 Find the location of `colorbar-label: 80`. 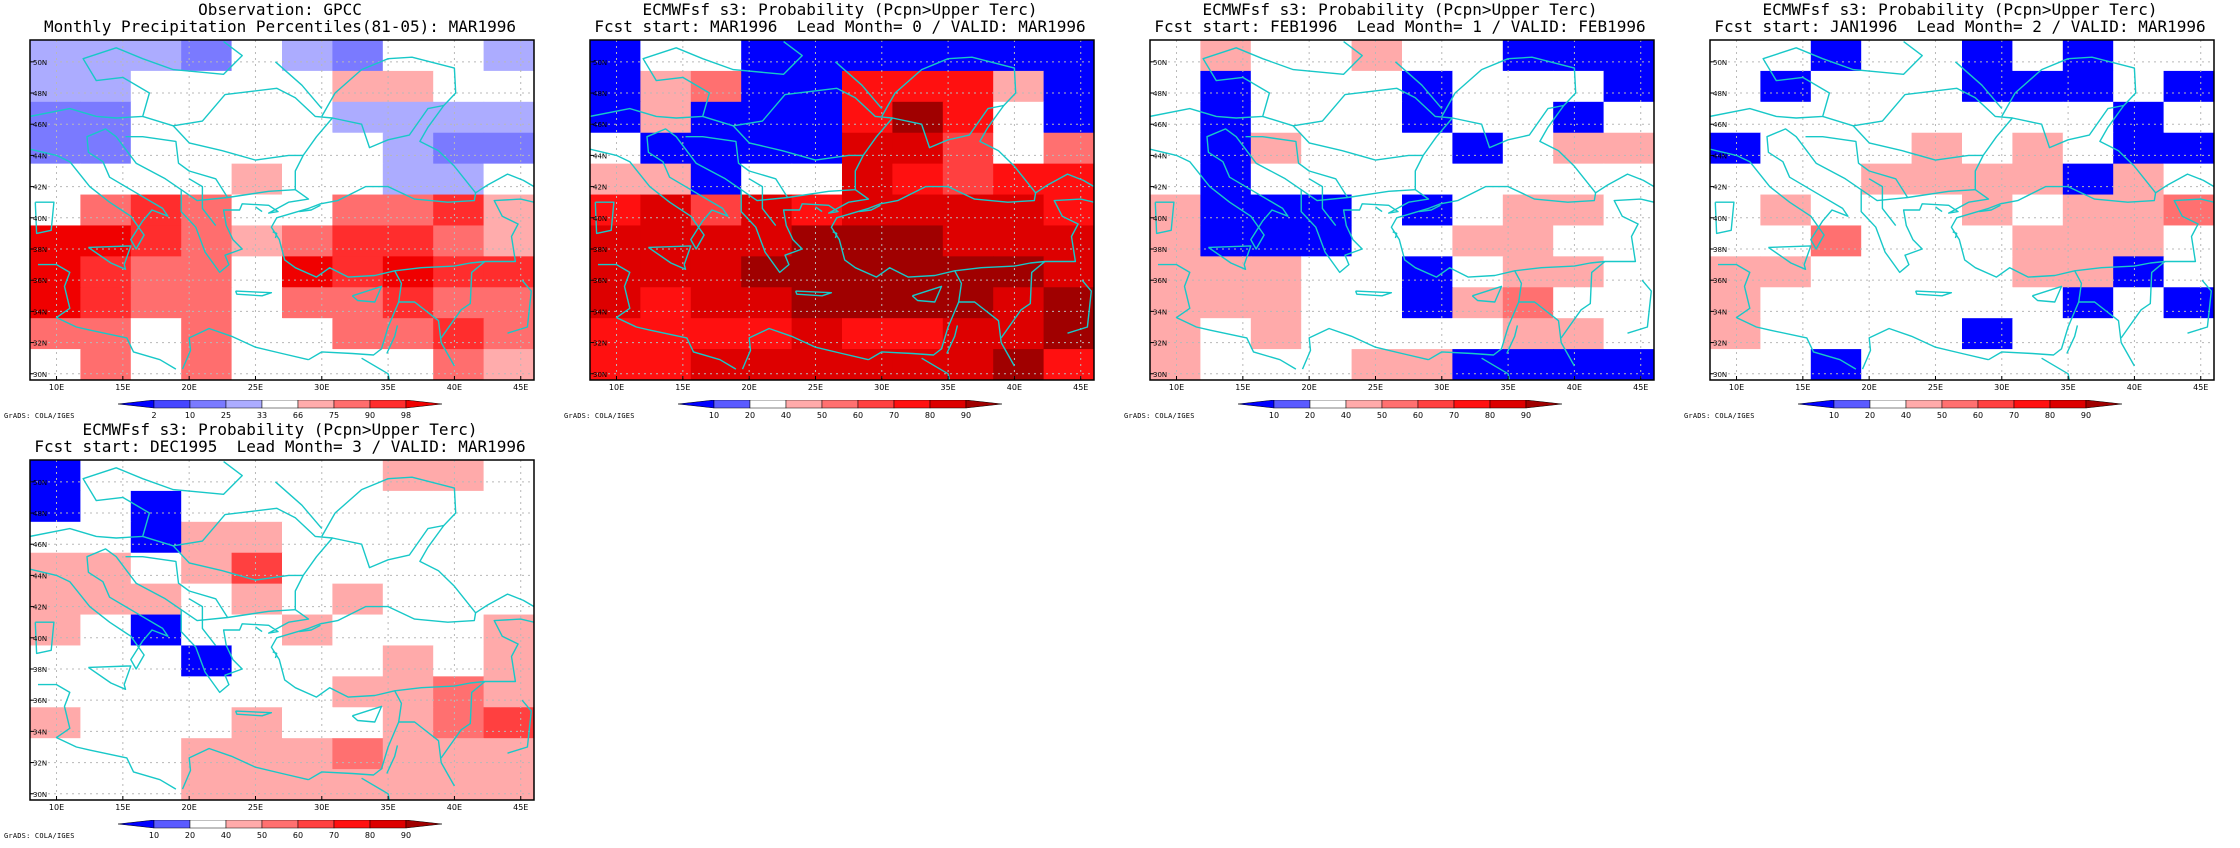

colorbar-label: 80 is located at coordinates (930, 415).